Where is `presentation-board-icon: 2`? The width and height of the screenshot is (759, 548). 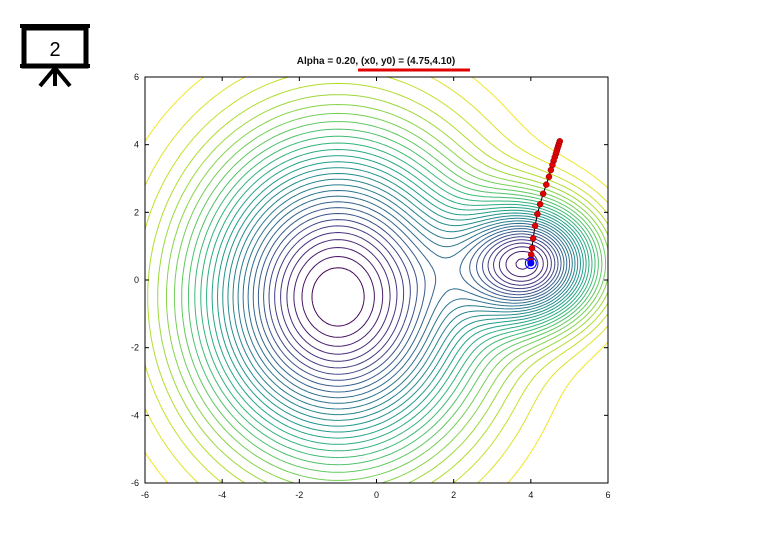 presentation-board-icon: 2 is located at coordinates (56, 55).